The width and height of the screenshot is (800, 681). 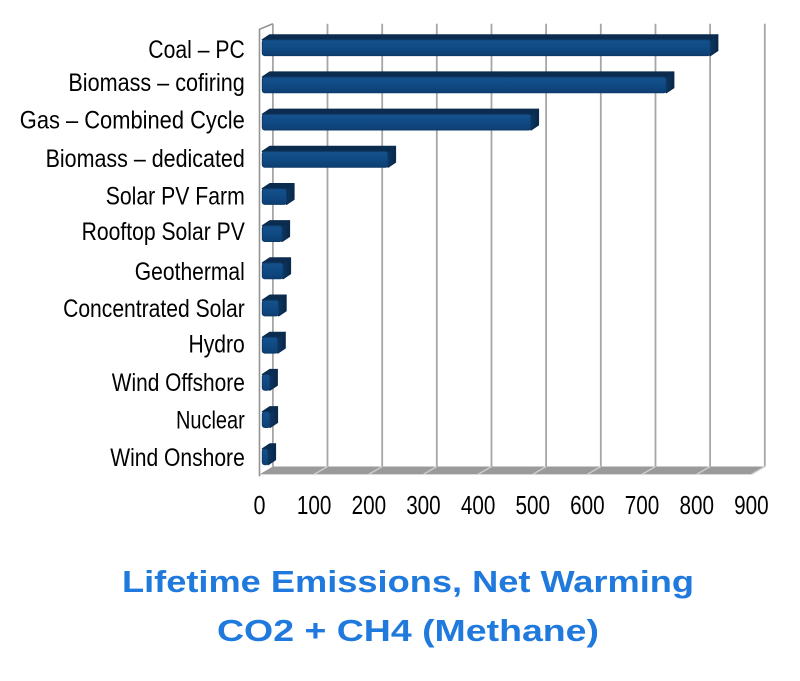 I want to click on svg-text: 300, so click(x=423, y=505).